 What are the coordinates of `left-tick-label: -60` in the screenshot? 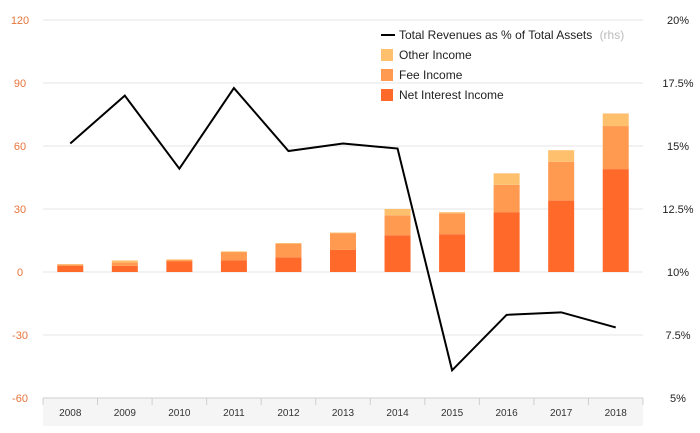 It's located at (20, 399).